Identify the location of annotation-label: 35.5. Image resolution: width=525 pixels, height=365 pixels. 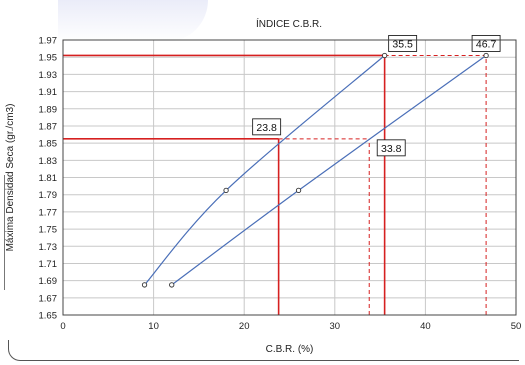
(402, 44).